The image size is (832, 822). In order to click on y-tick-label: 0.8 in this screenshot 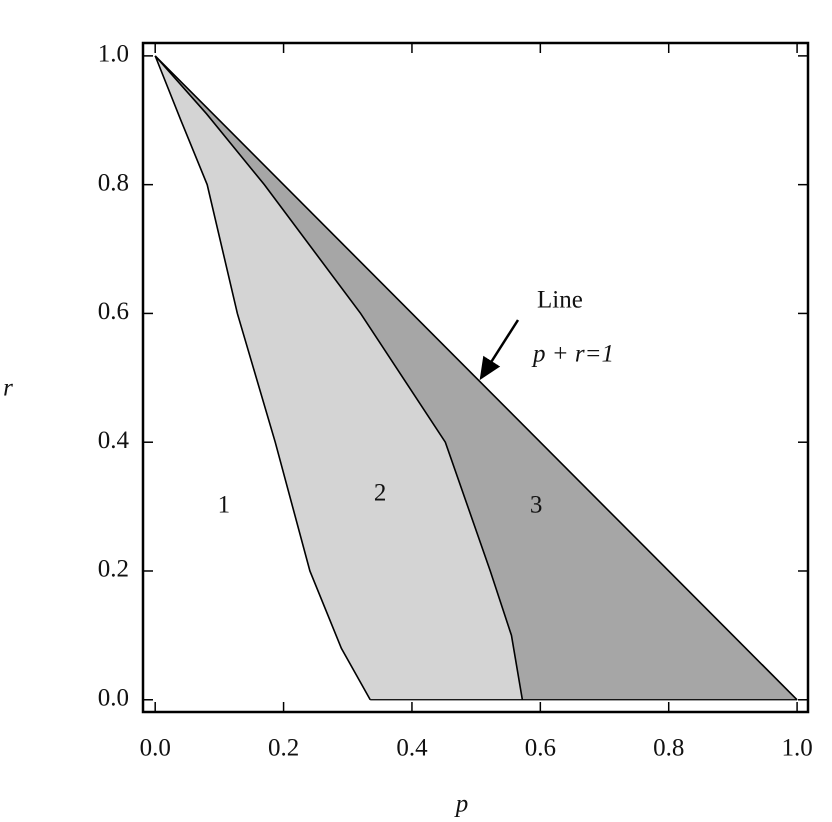, I will do `click(113, 182)`.